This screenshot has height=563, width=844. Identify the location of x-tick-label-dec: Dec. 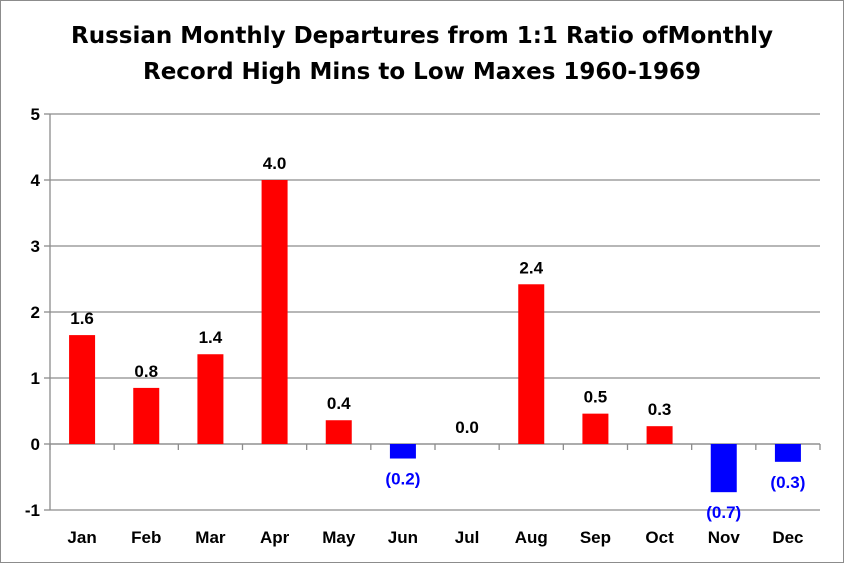
(787, 537).